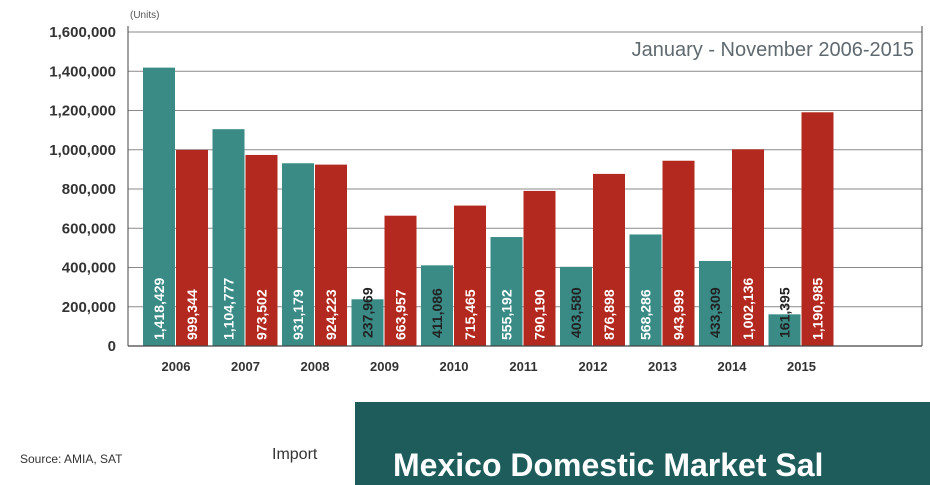  What do you see at coordinates (262, 314) in the screenshot?
I see `data-label: 973,502` at bounding box center [262, 314].